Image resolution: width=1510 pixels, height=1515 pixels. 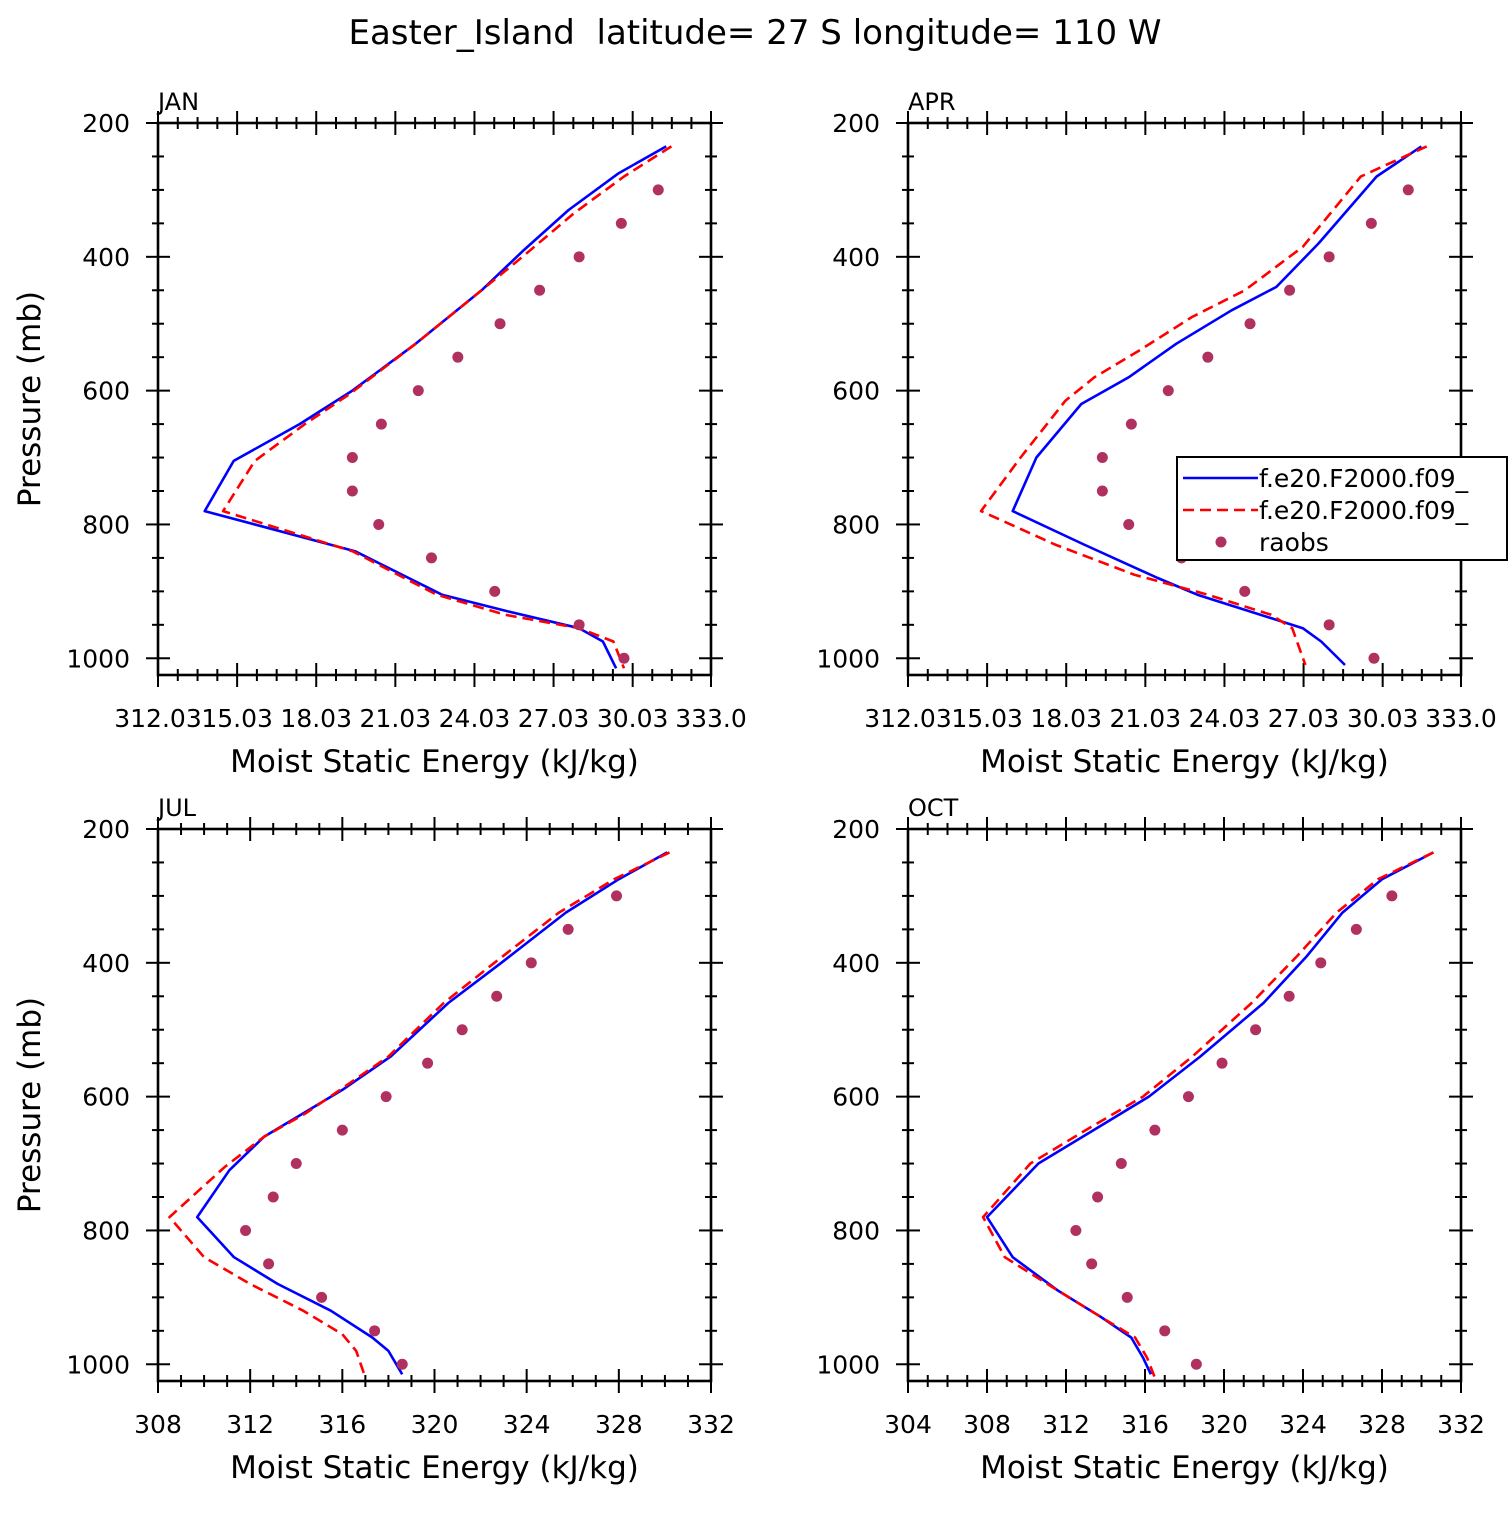 What do you see at coordinates (176, 808) in the screenshot?
I see `panel-title: JUL` at bounding box center [176, 808].